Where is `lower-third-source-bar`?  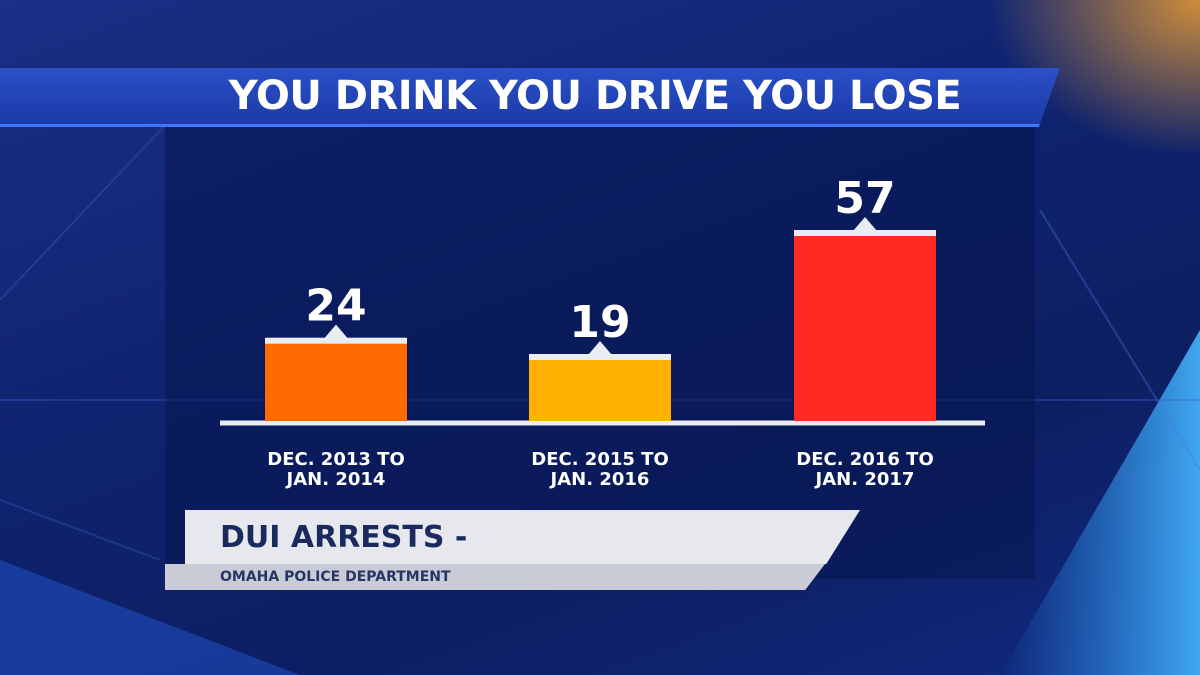 lower-third-source-bar is located at coordinates (495, 577).